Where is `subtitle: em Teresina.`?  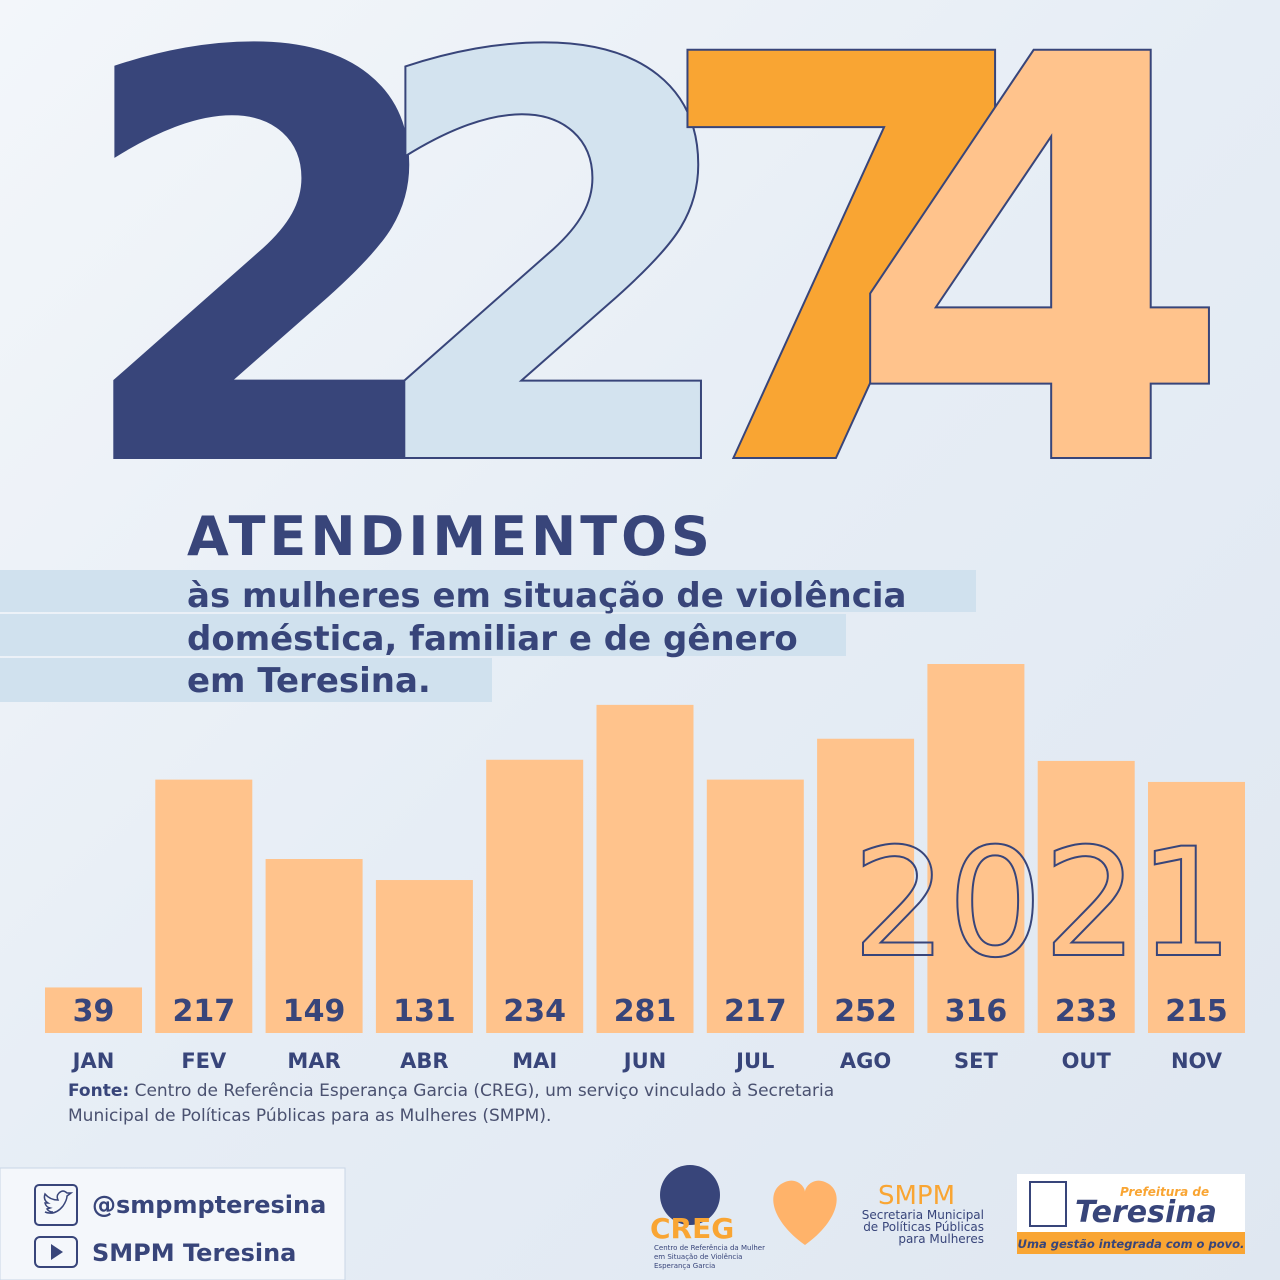
subtitle: em Teresina. is located at coordinates (309, 681).